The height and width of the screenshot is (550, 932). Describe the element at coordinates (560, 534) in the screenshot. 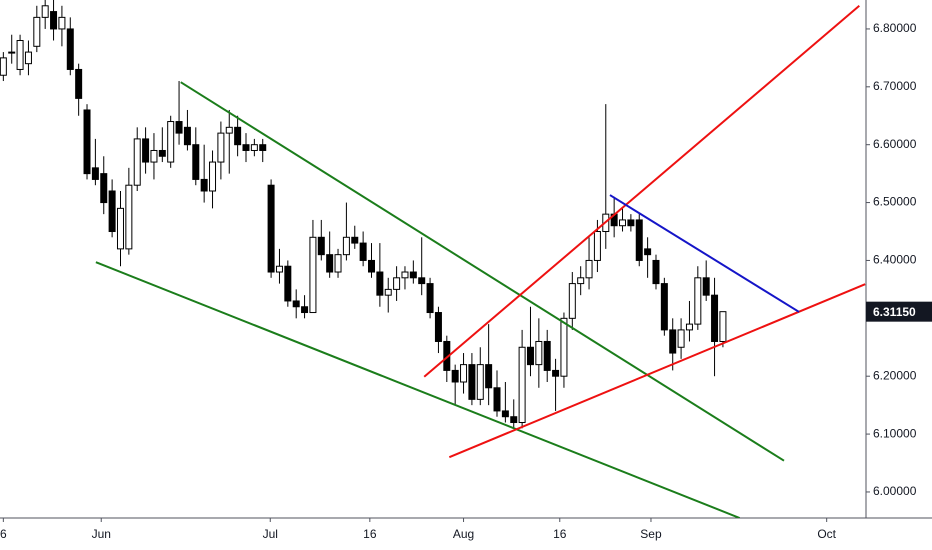

I see `x-tick-label: 16` at that location.